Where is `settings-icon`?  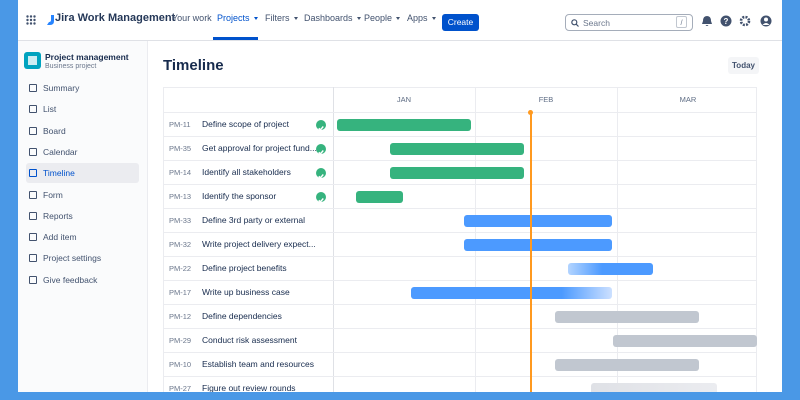
settings-icon is located at coordinates (745, 21).